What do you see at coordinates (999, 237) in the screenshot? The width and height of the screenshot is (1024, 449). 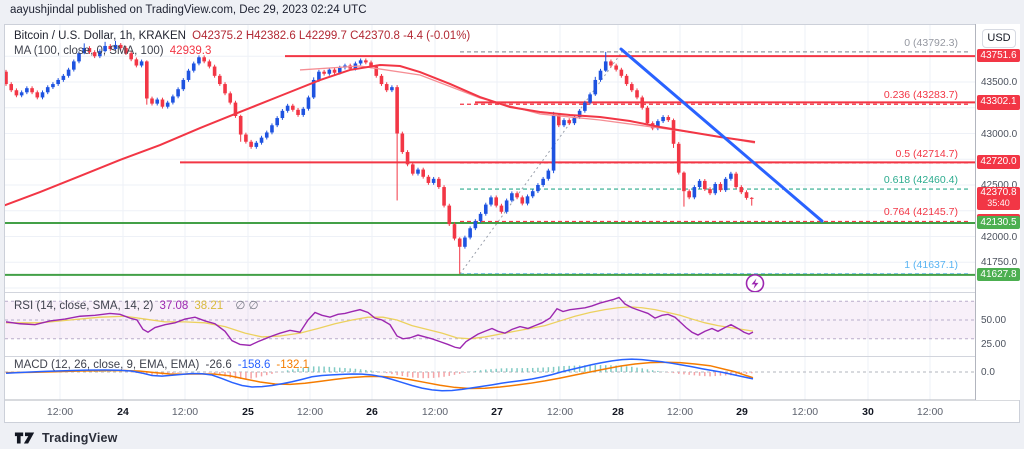 I see `price-axis-tick: 42000.0` at bounding box center [999, 237].